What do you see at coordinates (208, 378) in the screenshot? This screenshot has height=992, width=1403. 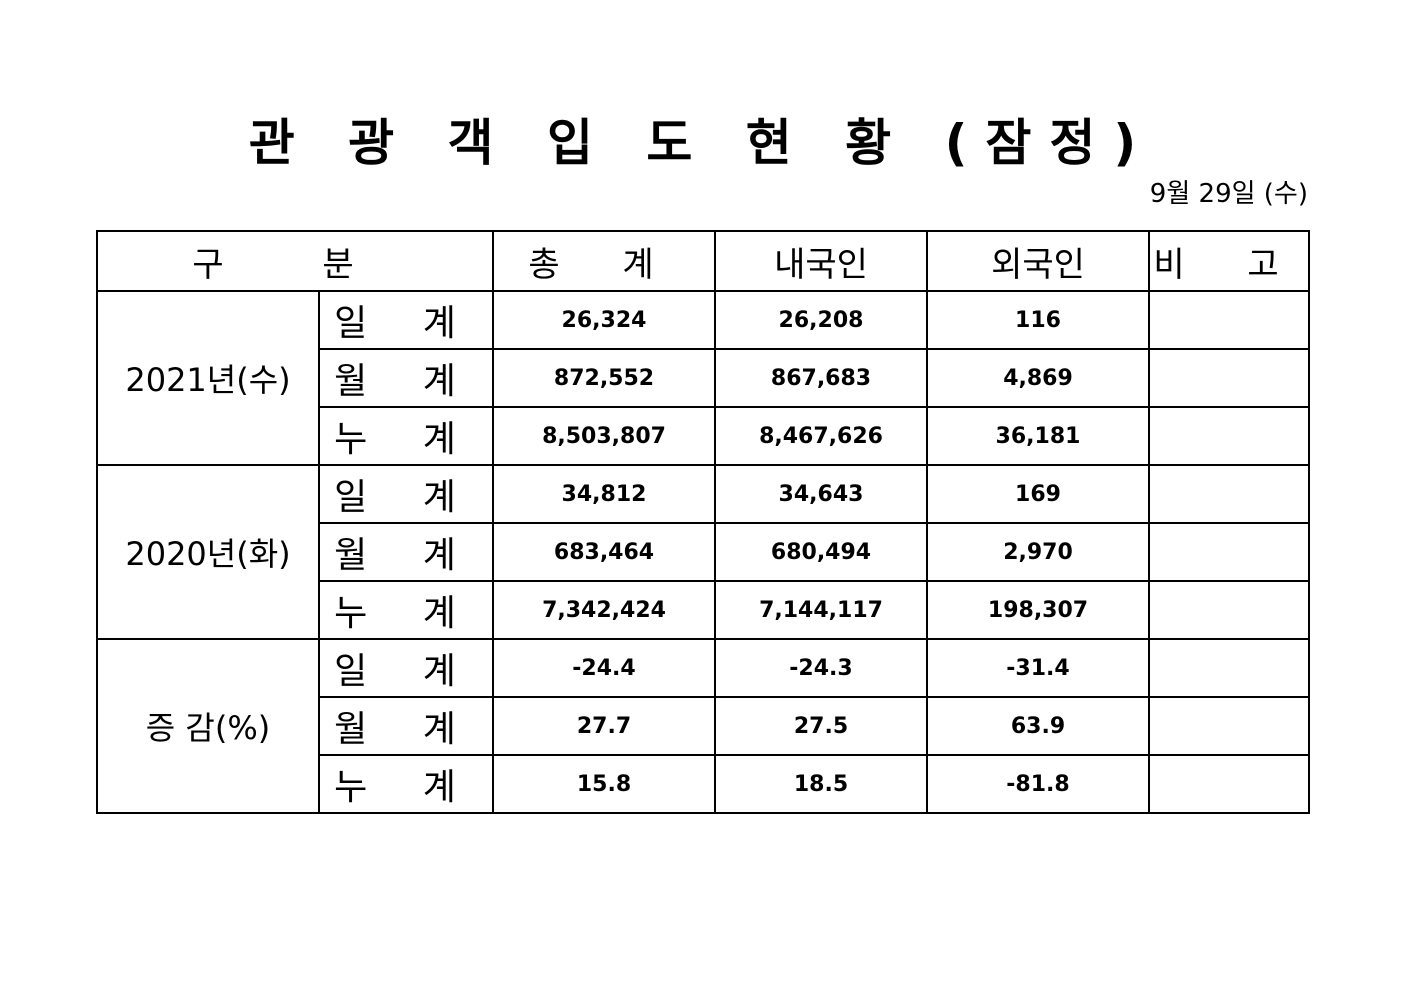 I see `group-label-2021: 2021년(수)` at bounding box center [208, 378].